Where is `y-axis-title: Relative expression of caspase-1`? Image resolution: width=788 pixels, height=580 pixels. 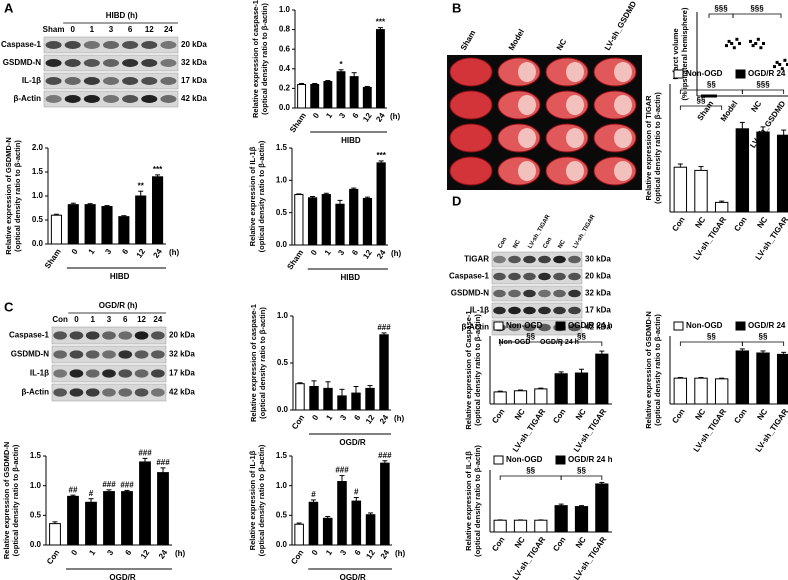
y-axis-title: Relative expression of caspase-1 is located at coordinates (253, 363).